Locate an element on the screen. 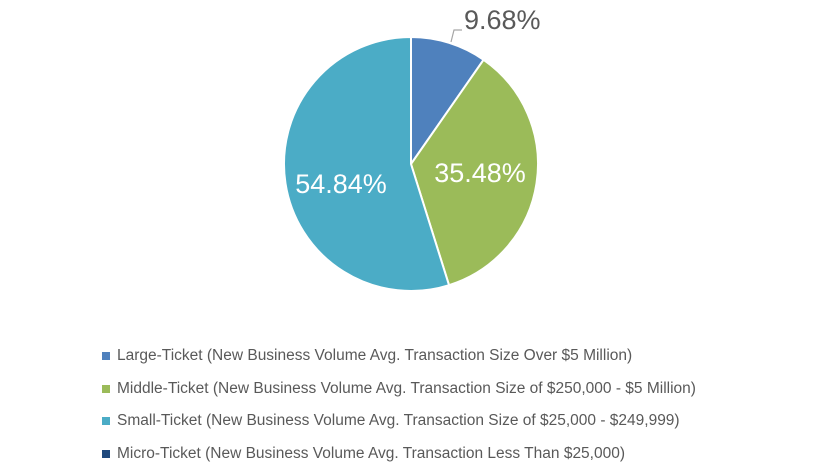 This screenshot has height=473, width=836. leader-line is located at coordinates (456, 36).